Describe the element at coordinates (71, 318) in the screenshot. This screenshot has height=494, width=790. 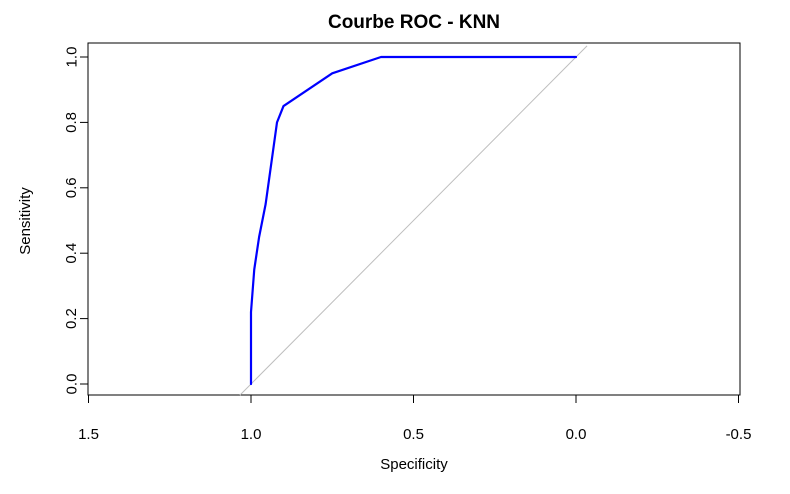
I see `y-tick-label: 0.2` at that location.